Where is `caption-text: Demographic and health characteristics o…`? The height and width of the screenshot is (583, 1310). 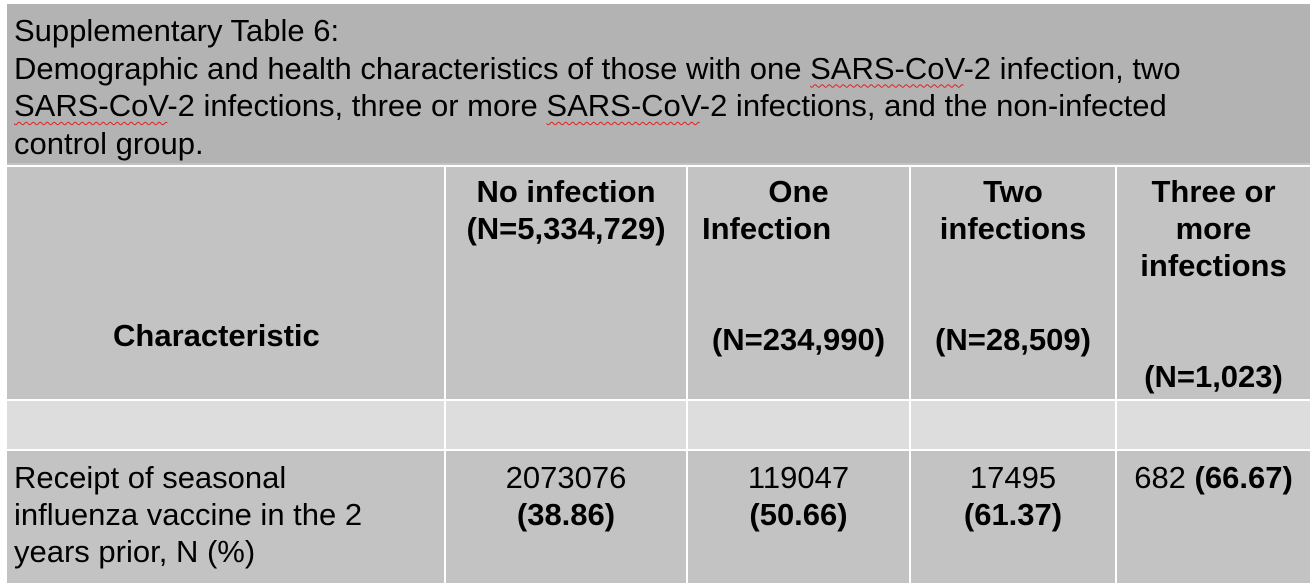 caption-text: Demographic and health characteristics o… is located at coordinates (412, 68).